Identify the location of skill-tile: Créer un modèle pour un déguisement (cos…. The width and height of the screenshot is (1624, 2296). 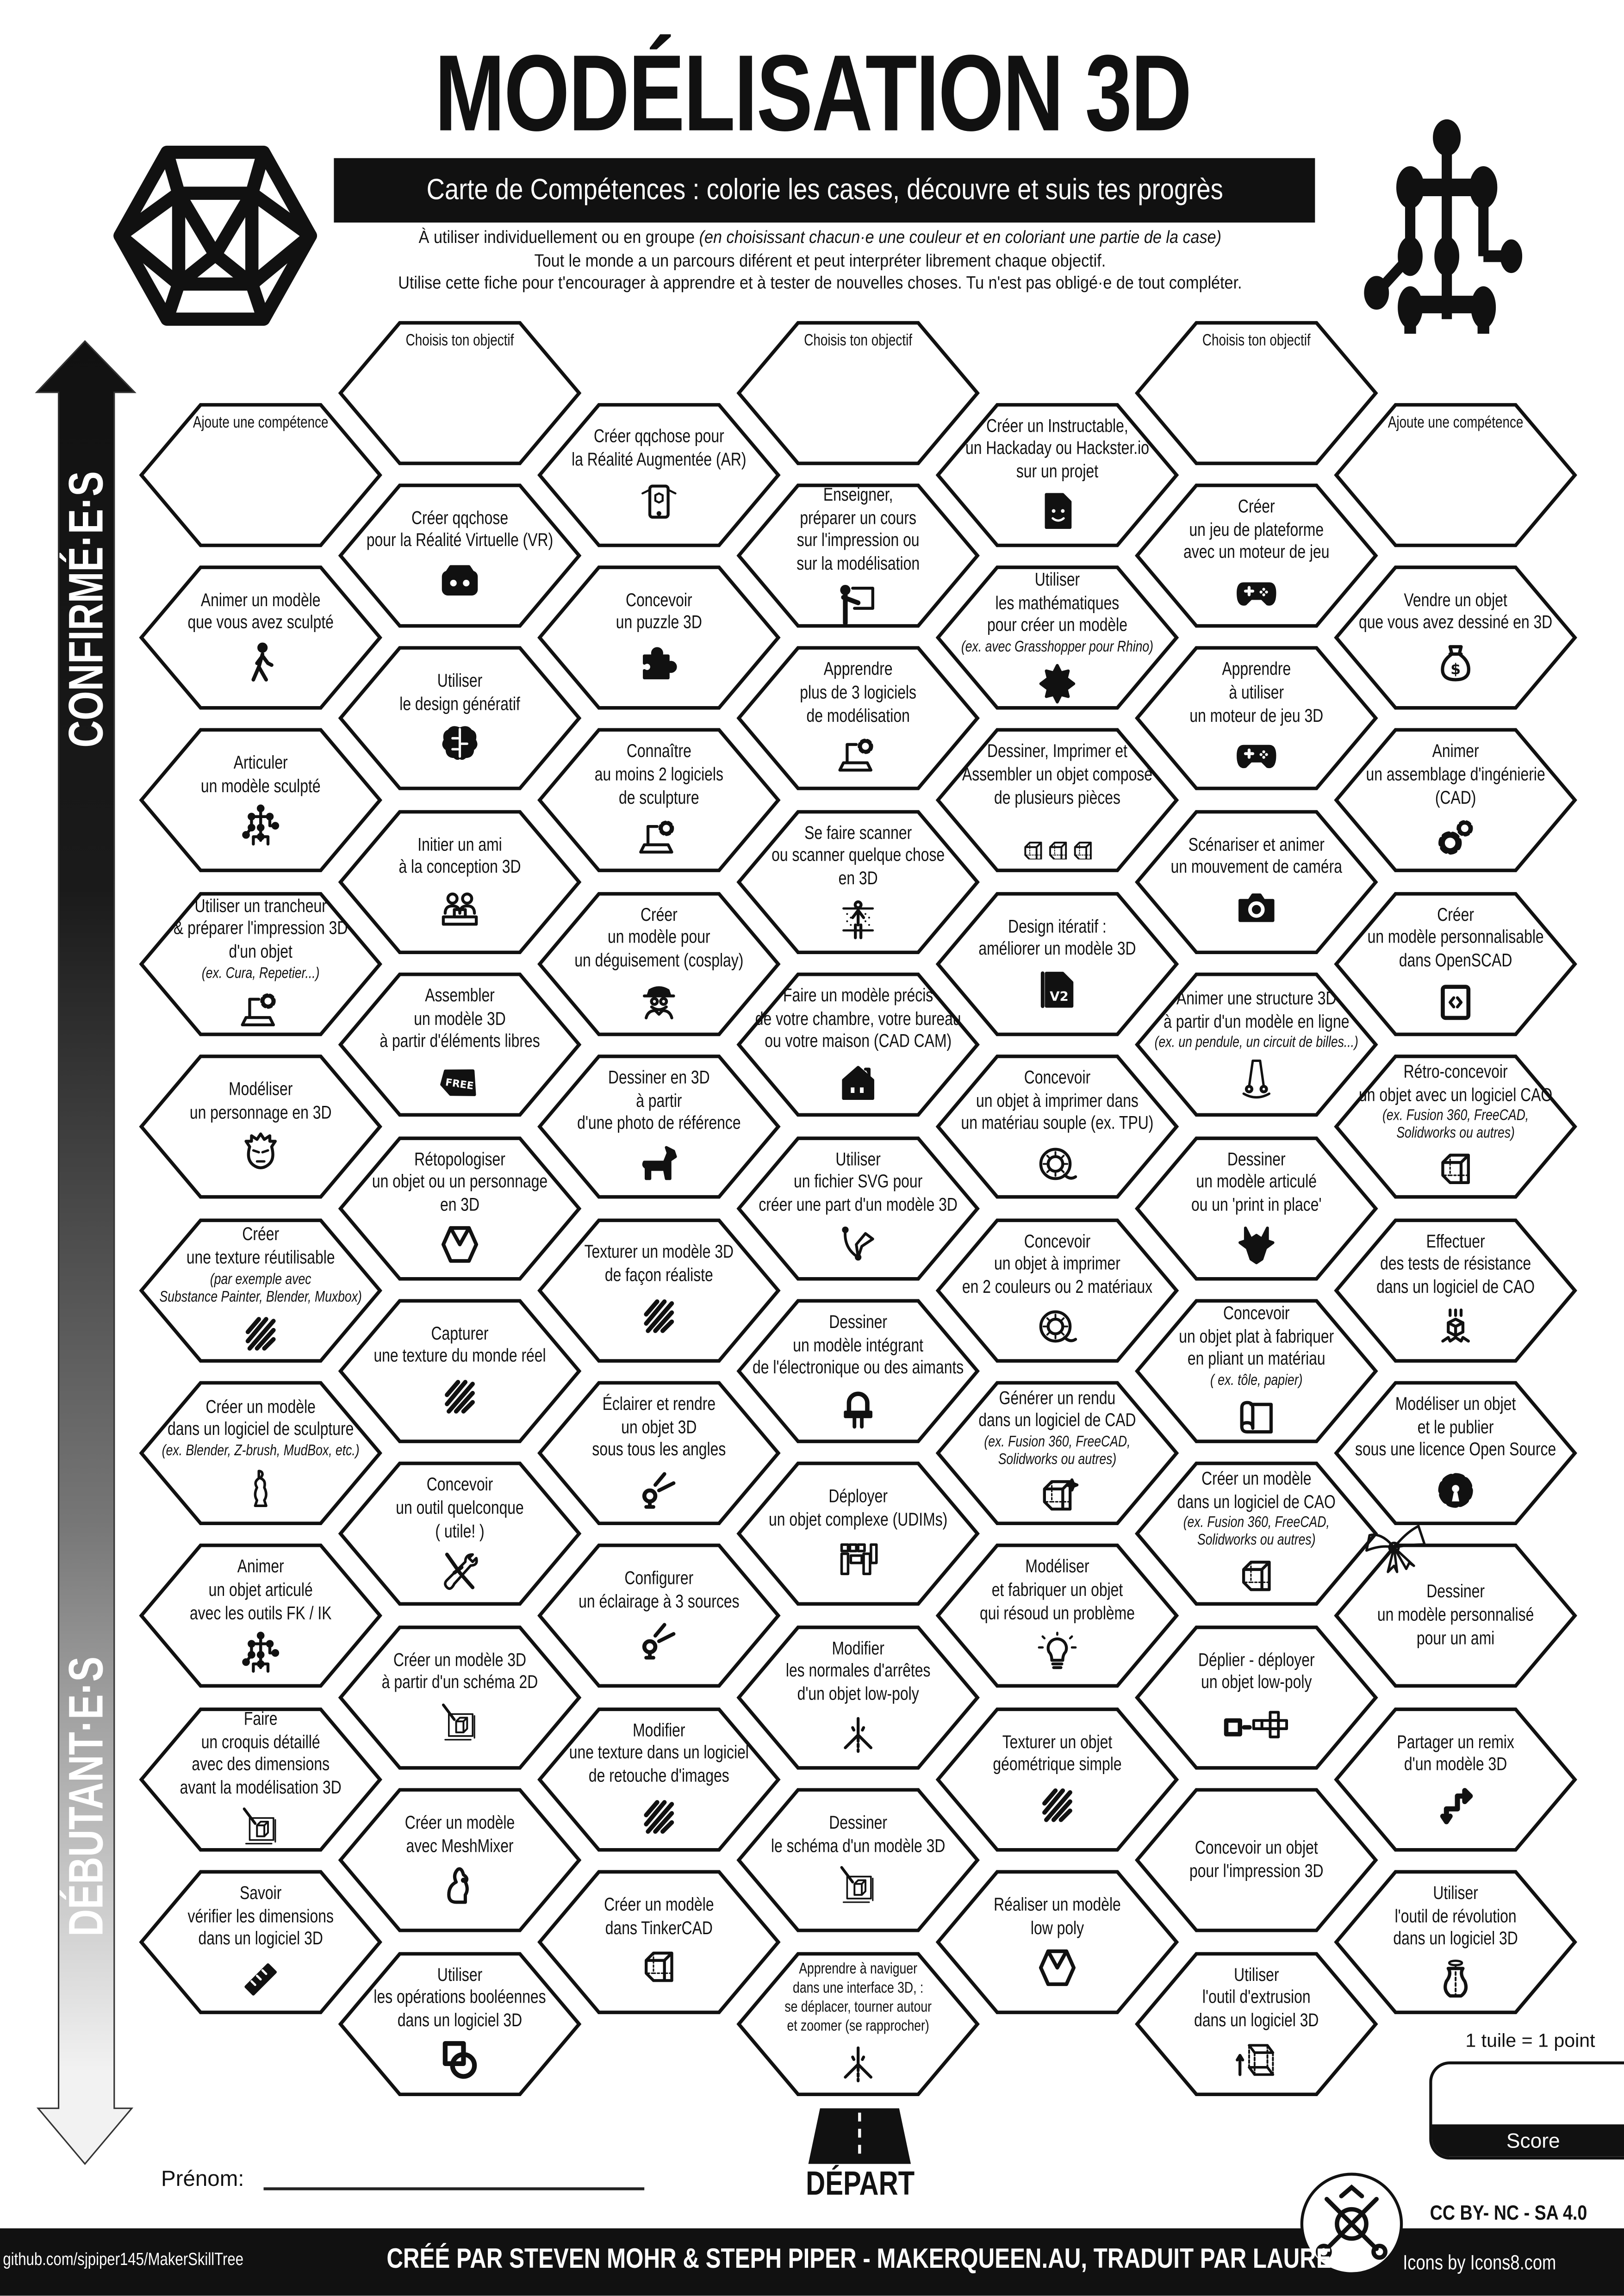
(659, 964).